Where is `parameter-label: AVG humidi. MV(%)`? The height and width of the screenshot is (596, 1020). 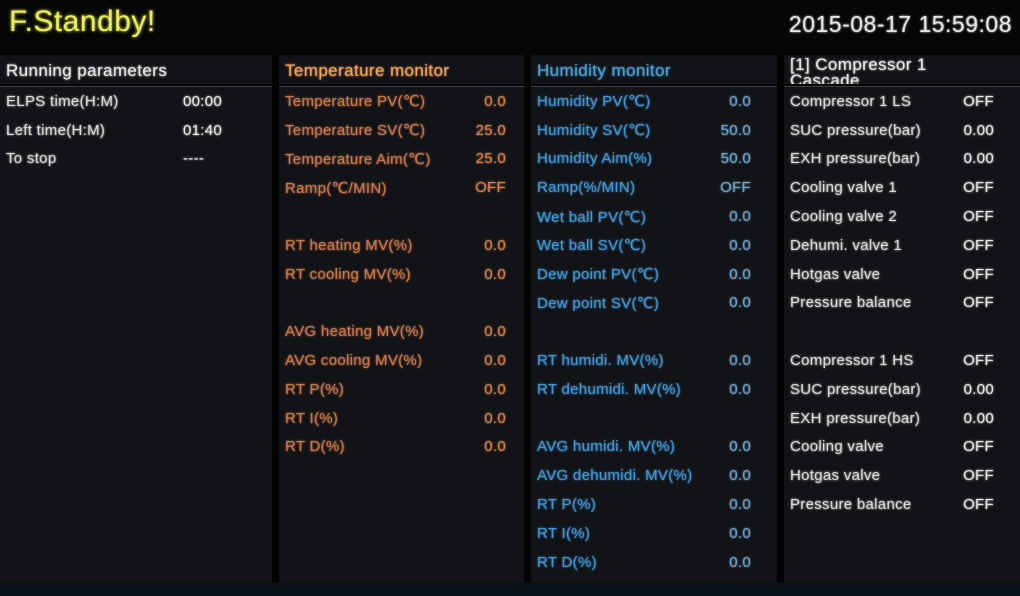
parameter-label: AVG humidi. MV(%) is located at coordinates (606, 447).